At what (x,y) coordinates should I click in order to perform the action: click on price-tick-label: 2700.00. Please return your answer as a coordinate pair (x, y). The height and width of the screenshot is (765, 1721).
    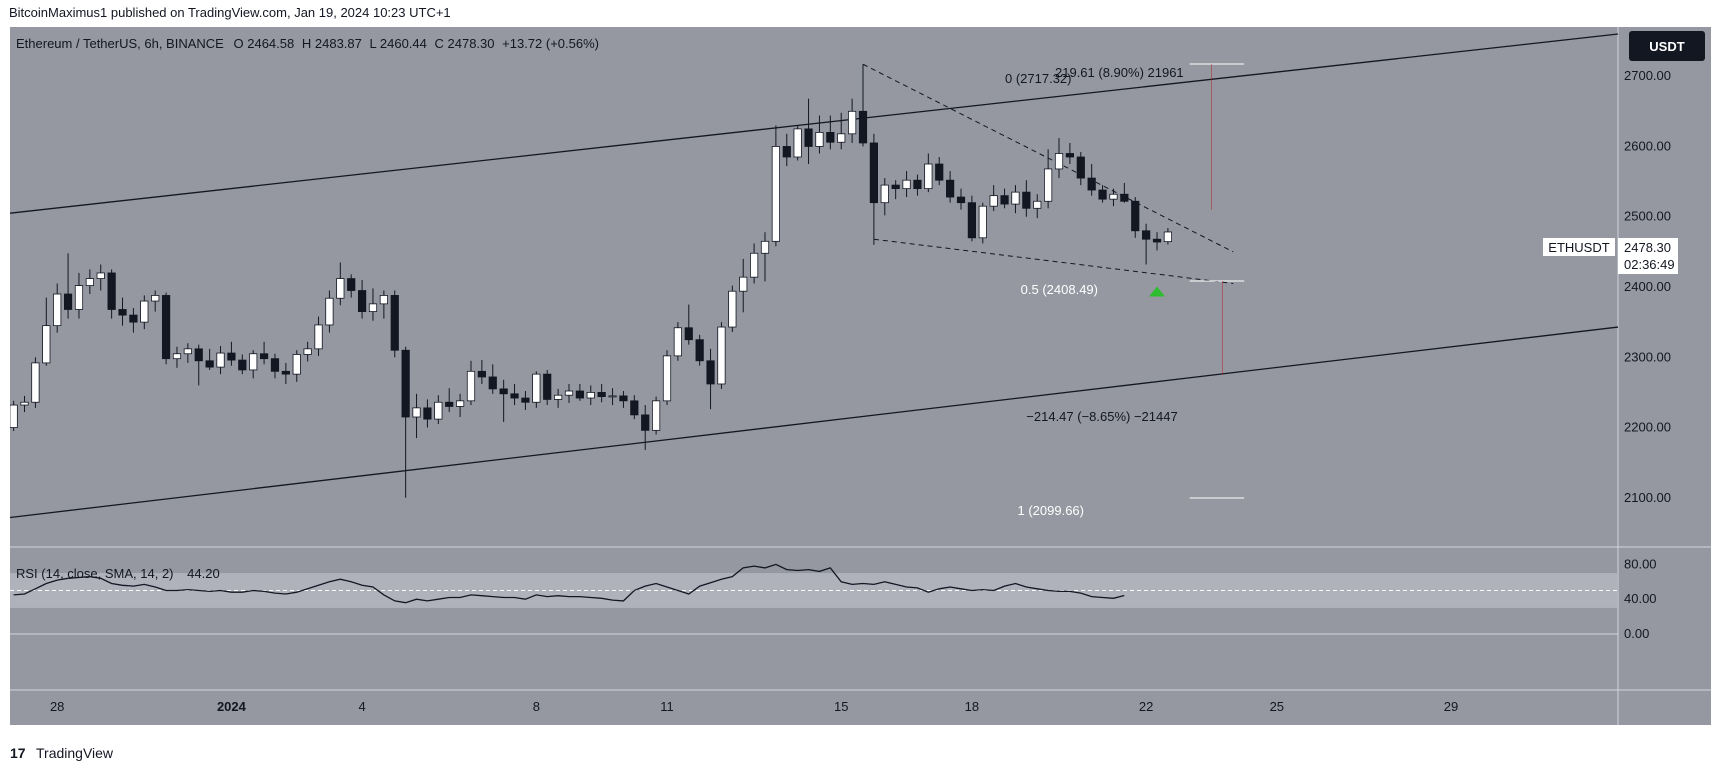
    Looking at the image, I should click on (1647, 75).